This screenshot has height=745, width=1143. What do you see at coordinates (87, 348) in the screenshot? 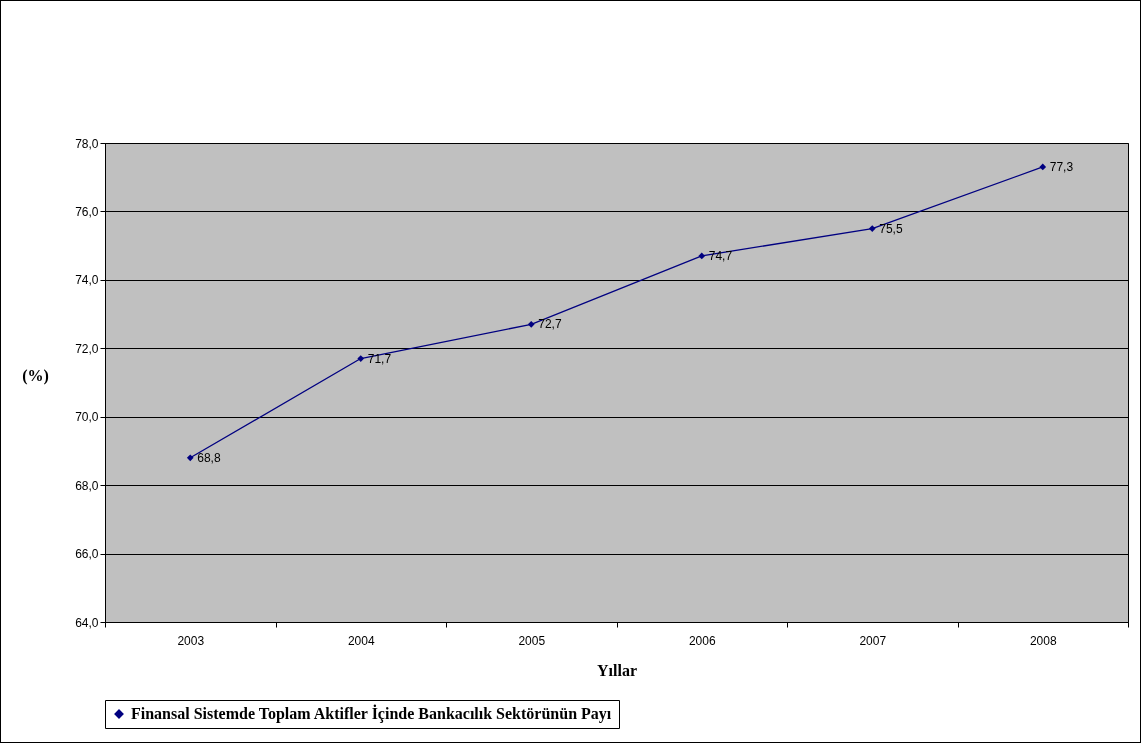
I see `y-tick-label: 72,0` at bounding box center [87, 348].